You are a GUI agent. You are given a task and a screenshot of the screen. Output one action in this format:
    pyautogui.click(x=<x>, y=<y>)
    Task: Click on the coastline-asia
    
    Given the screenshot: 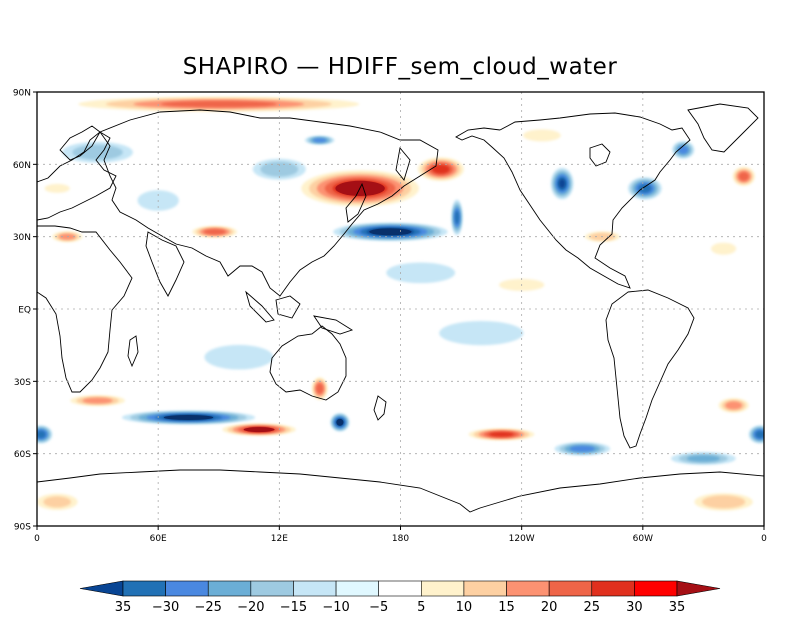 What is the action you would take?
    pyautogui.click(x=269, y=203)
    